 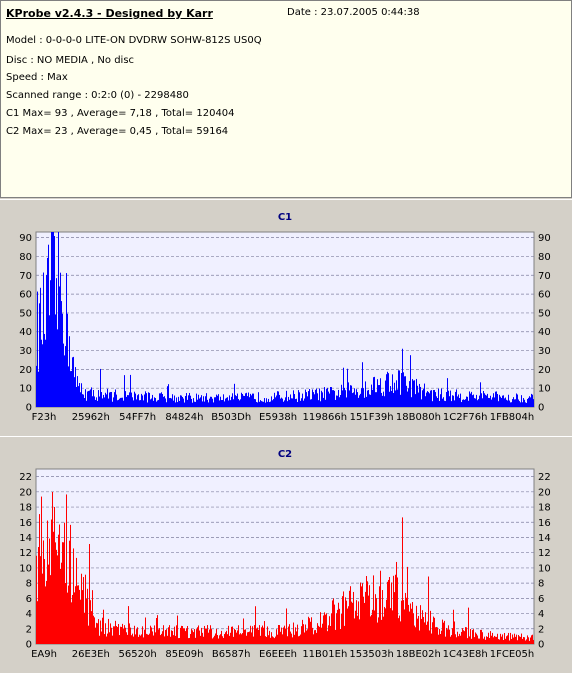 What do you see at coordinates (25, 553) in the screenshot?
I see `y-tick-label-left: 12` at bounding box center [25, 553].